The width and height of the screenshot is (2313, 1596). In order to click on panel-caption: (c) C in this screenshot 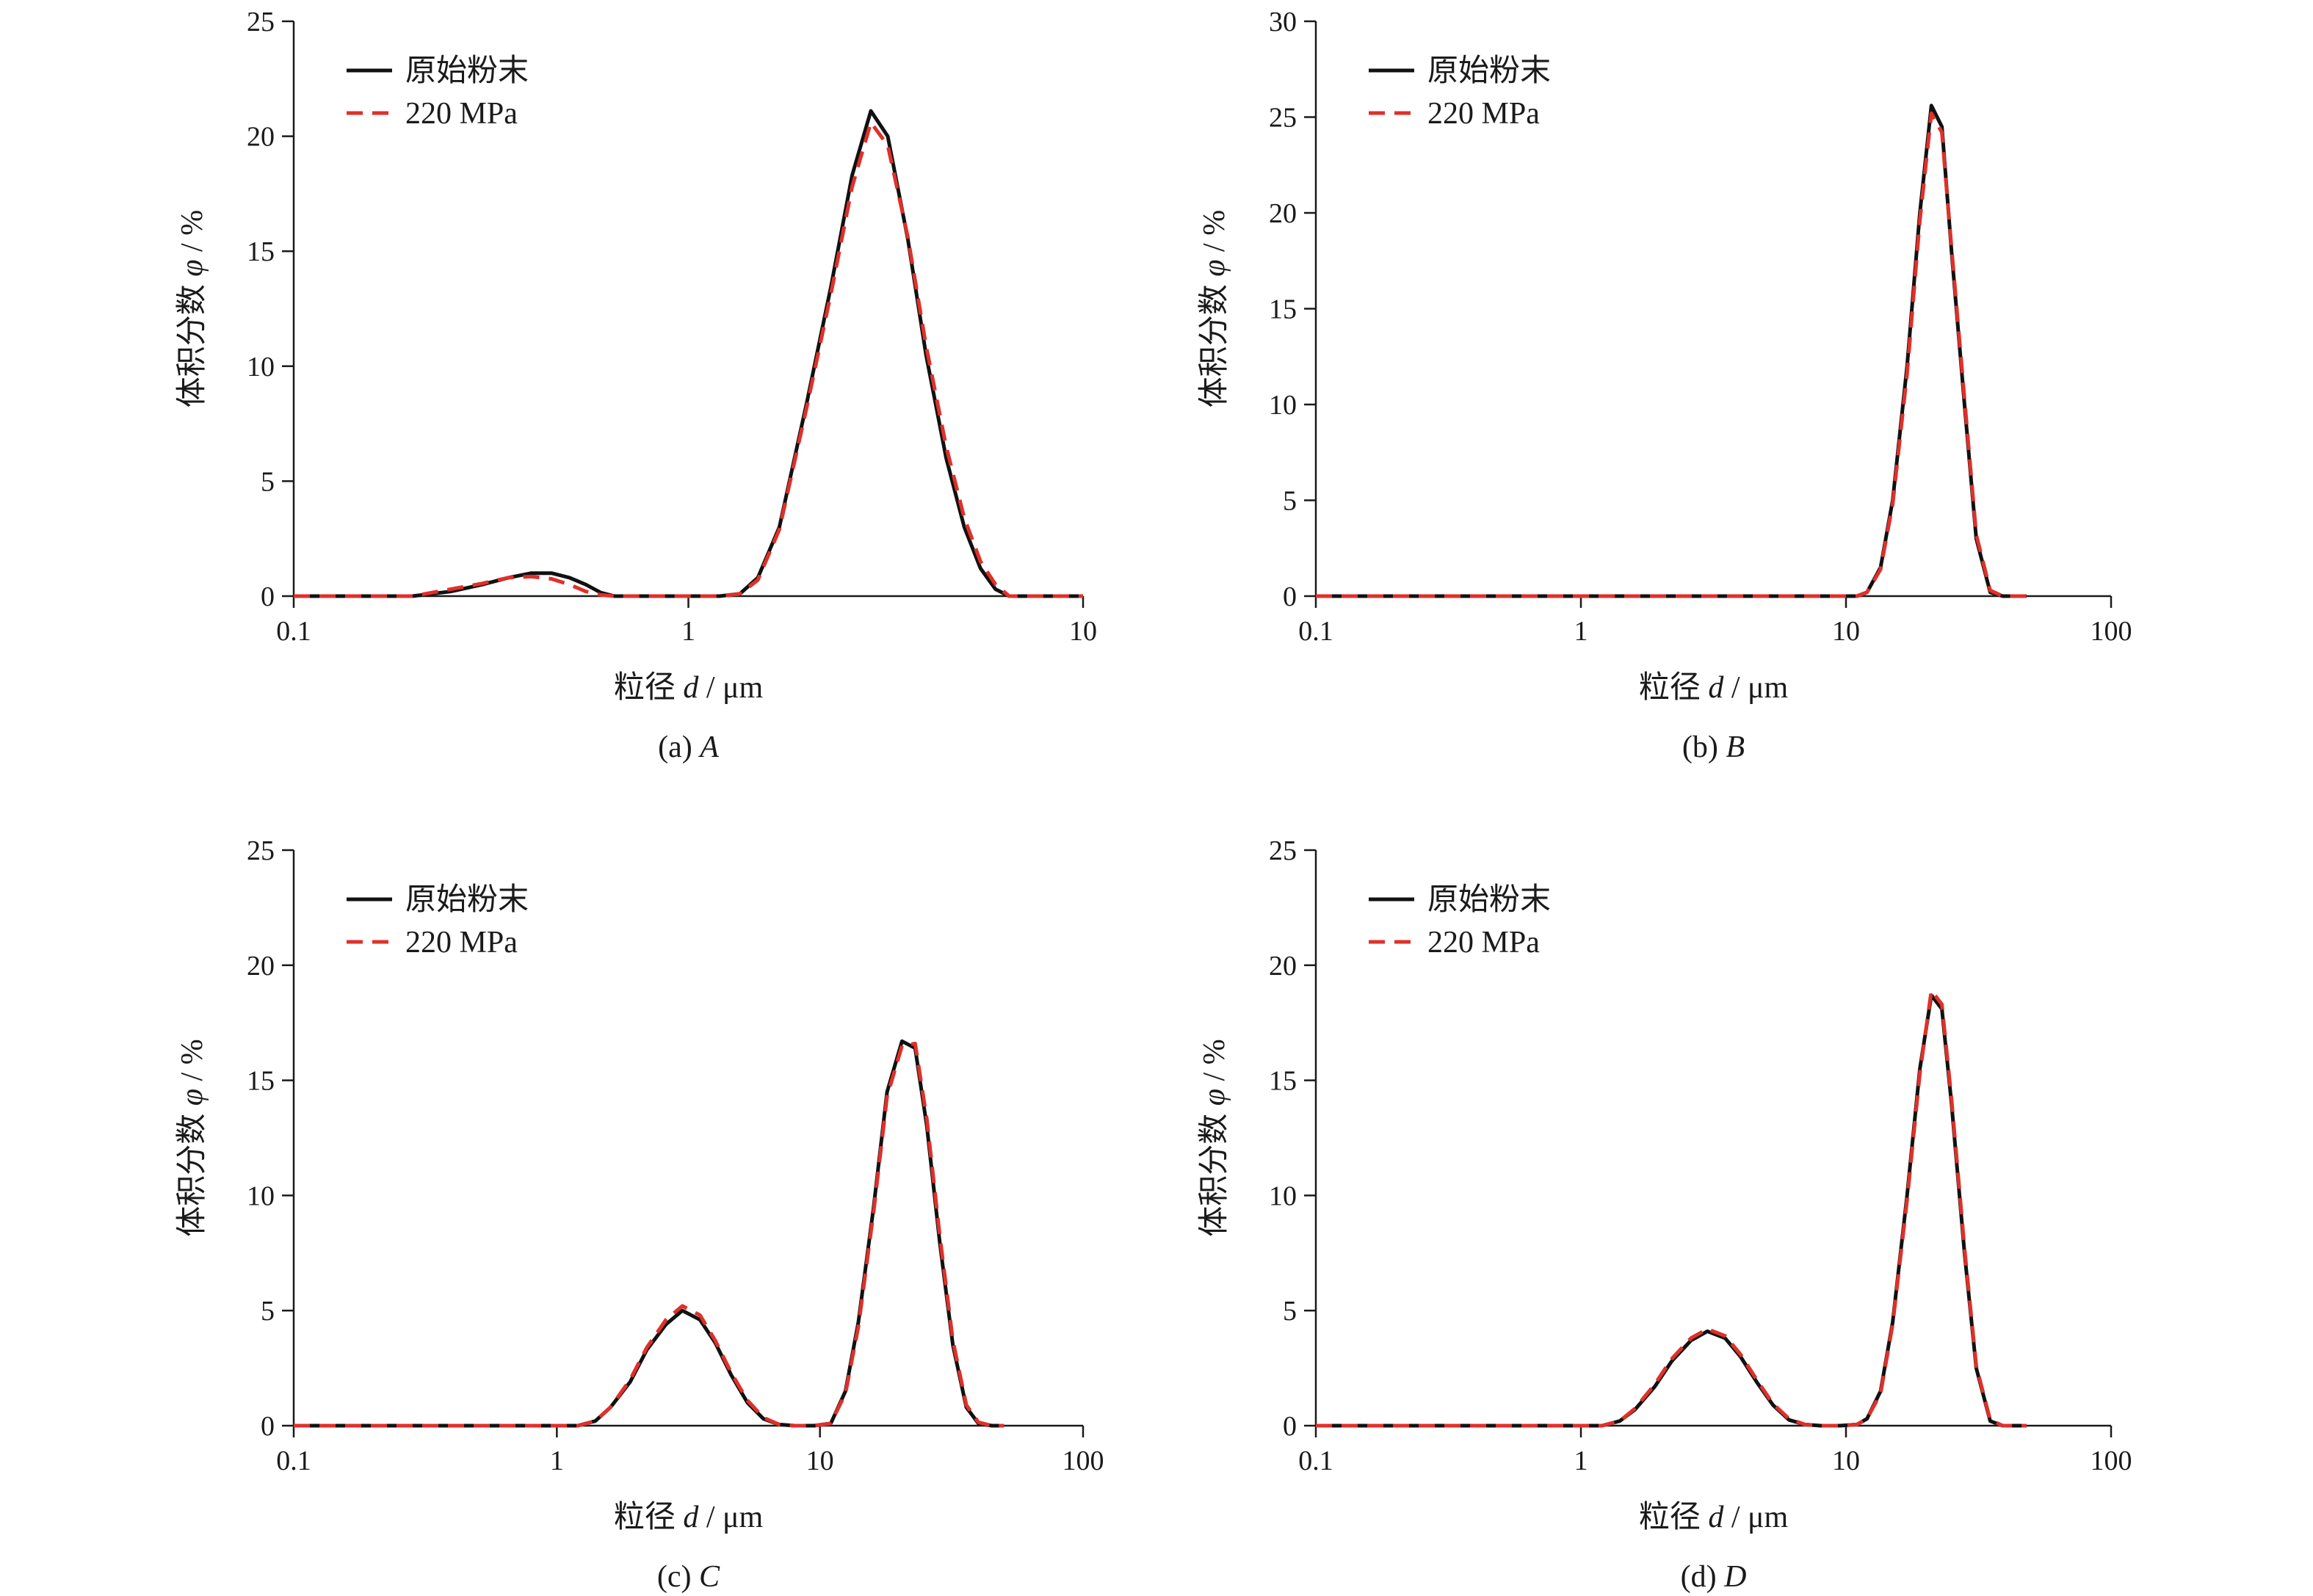, I will do `click(688, 1577)`.